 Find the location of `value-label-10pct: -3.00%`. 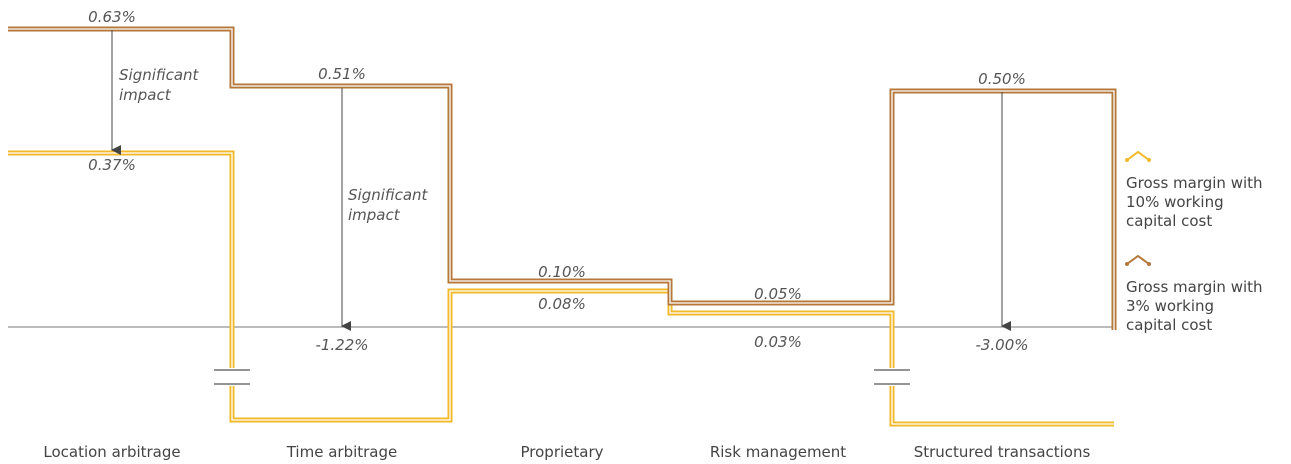

value-label-10pct: -3.00% is located at coordinates (1001, 345).